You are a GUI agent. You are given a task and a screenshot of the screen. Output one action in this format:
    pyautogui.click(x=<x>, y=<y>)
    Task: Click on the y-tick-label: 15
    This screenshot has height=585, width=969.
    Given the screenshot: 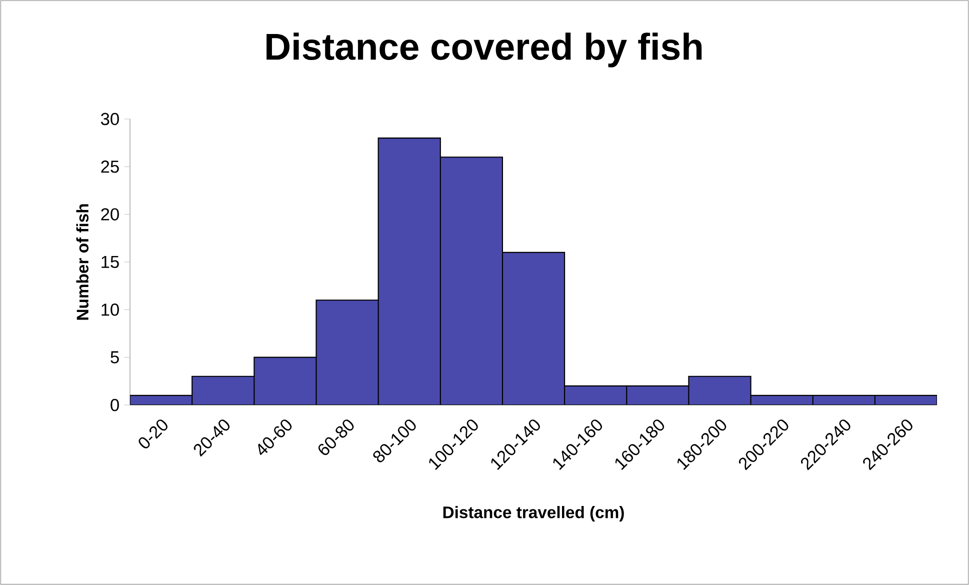 What is the action you would take?
    pyautogui.click(x=110, y=262)
    